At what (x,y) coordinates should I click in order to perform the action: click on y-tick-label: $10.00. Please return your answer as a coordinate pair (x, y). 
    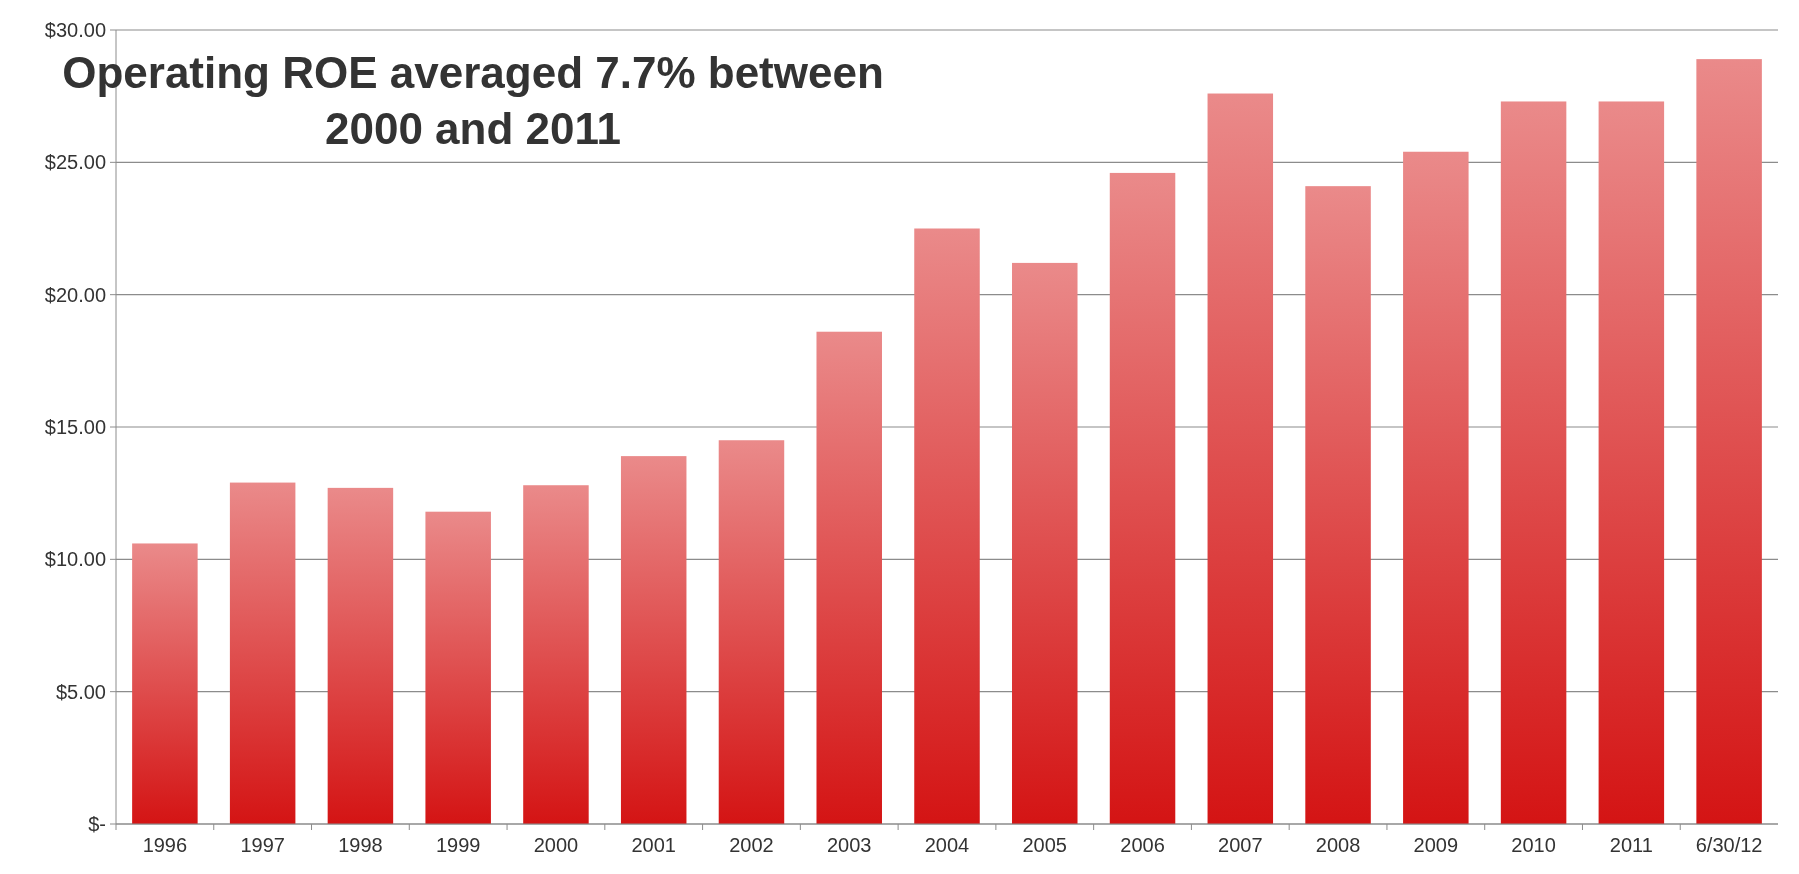
    Looking at the image, I should click on (75, 559).